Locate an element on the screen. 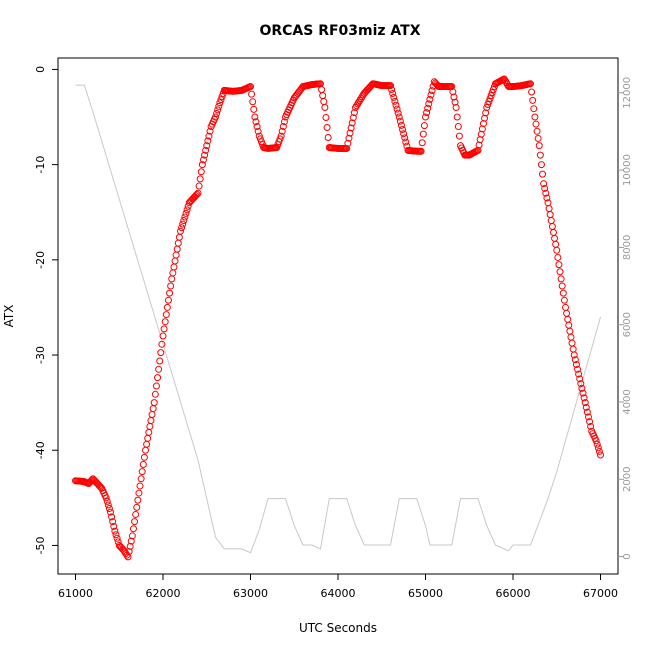 Image resolution: width=650 pixels, height=650 pixels. x-tick-label: 62000 is located at coordinates (163, 593).